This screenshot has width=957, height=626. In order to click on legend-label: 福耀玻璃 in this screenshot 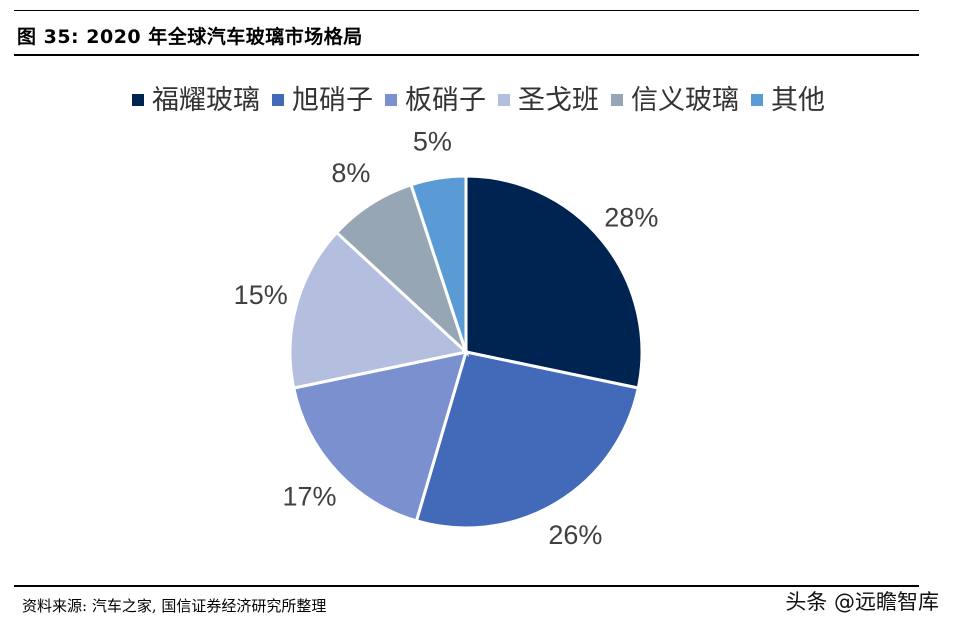, I will do `click(206, 100)`.